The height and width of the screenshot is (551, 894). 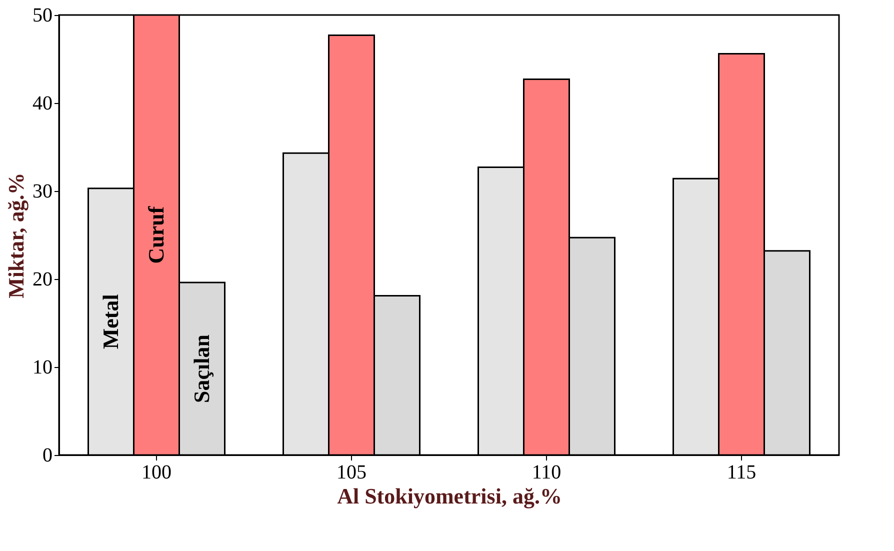 What do you see at coordinates (201, 368) in the screenshot?
I see `series-label: Saçılan` at bounding box center [201, 368].